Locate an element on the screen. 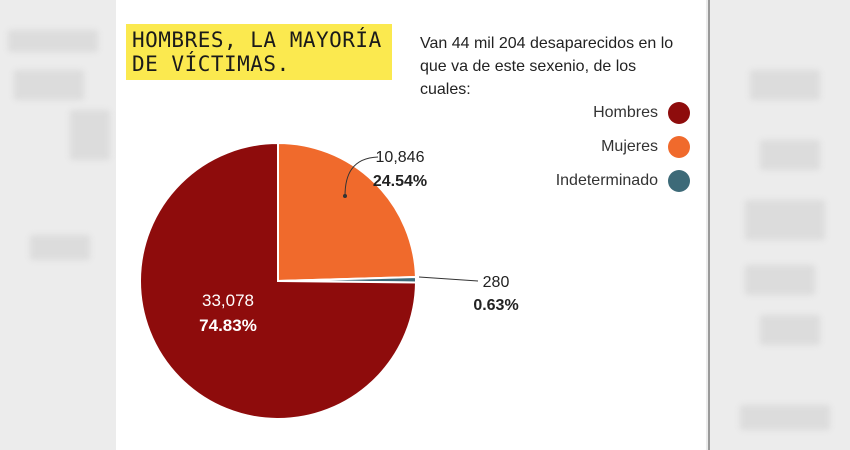 Image resolution: width=850 pixels, height=450 pixels. legend: Hombres Mujeres Indeterminado is located at coordinates (580, 147).